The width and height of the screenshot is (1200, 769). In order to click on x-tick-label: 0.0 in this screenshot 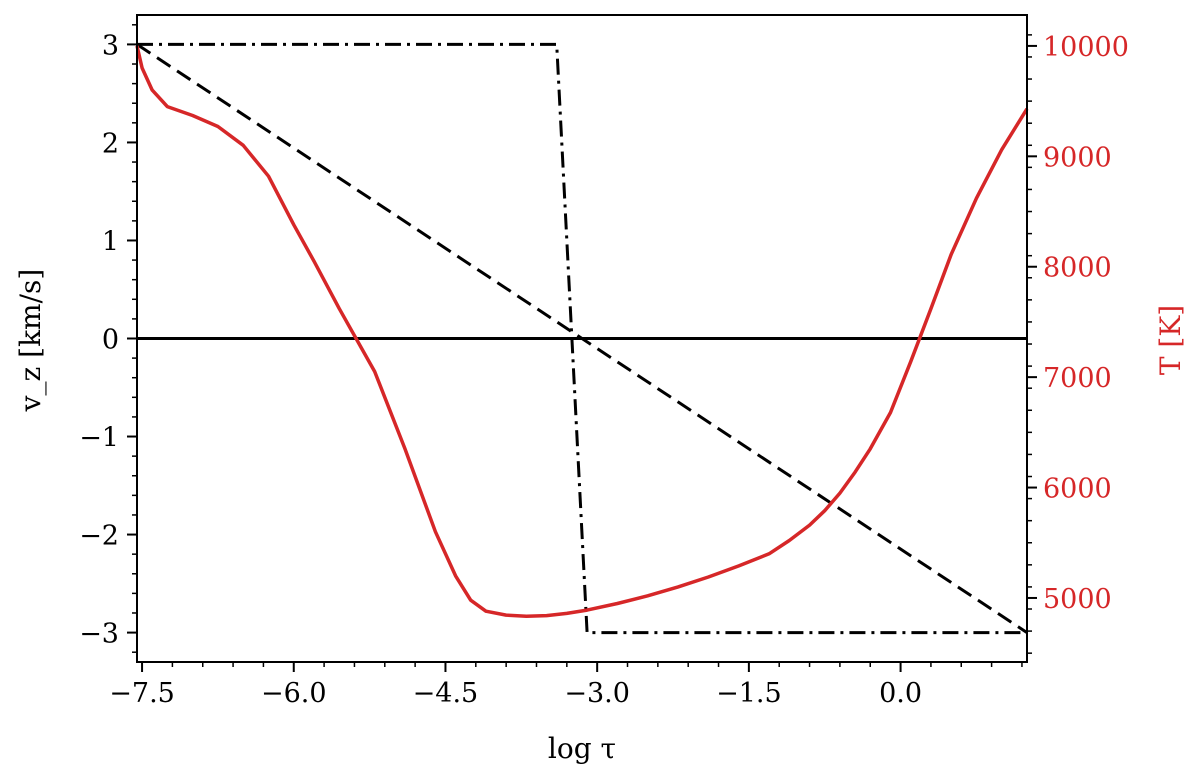, I will do `click(900, 693)`.